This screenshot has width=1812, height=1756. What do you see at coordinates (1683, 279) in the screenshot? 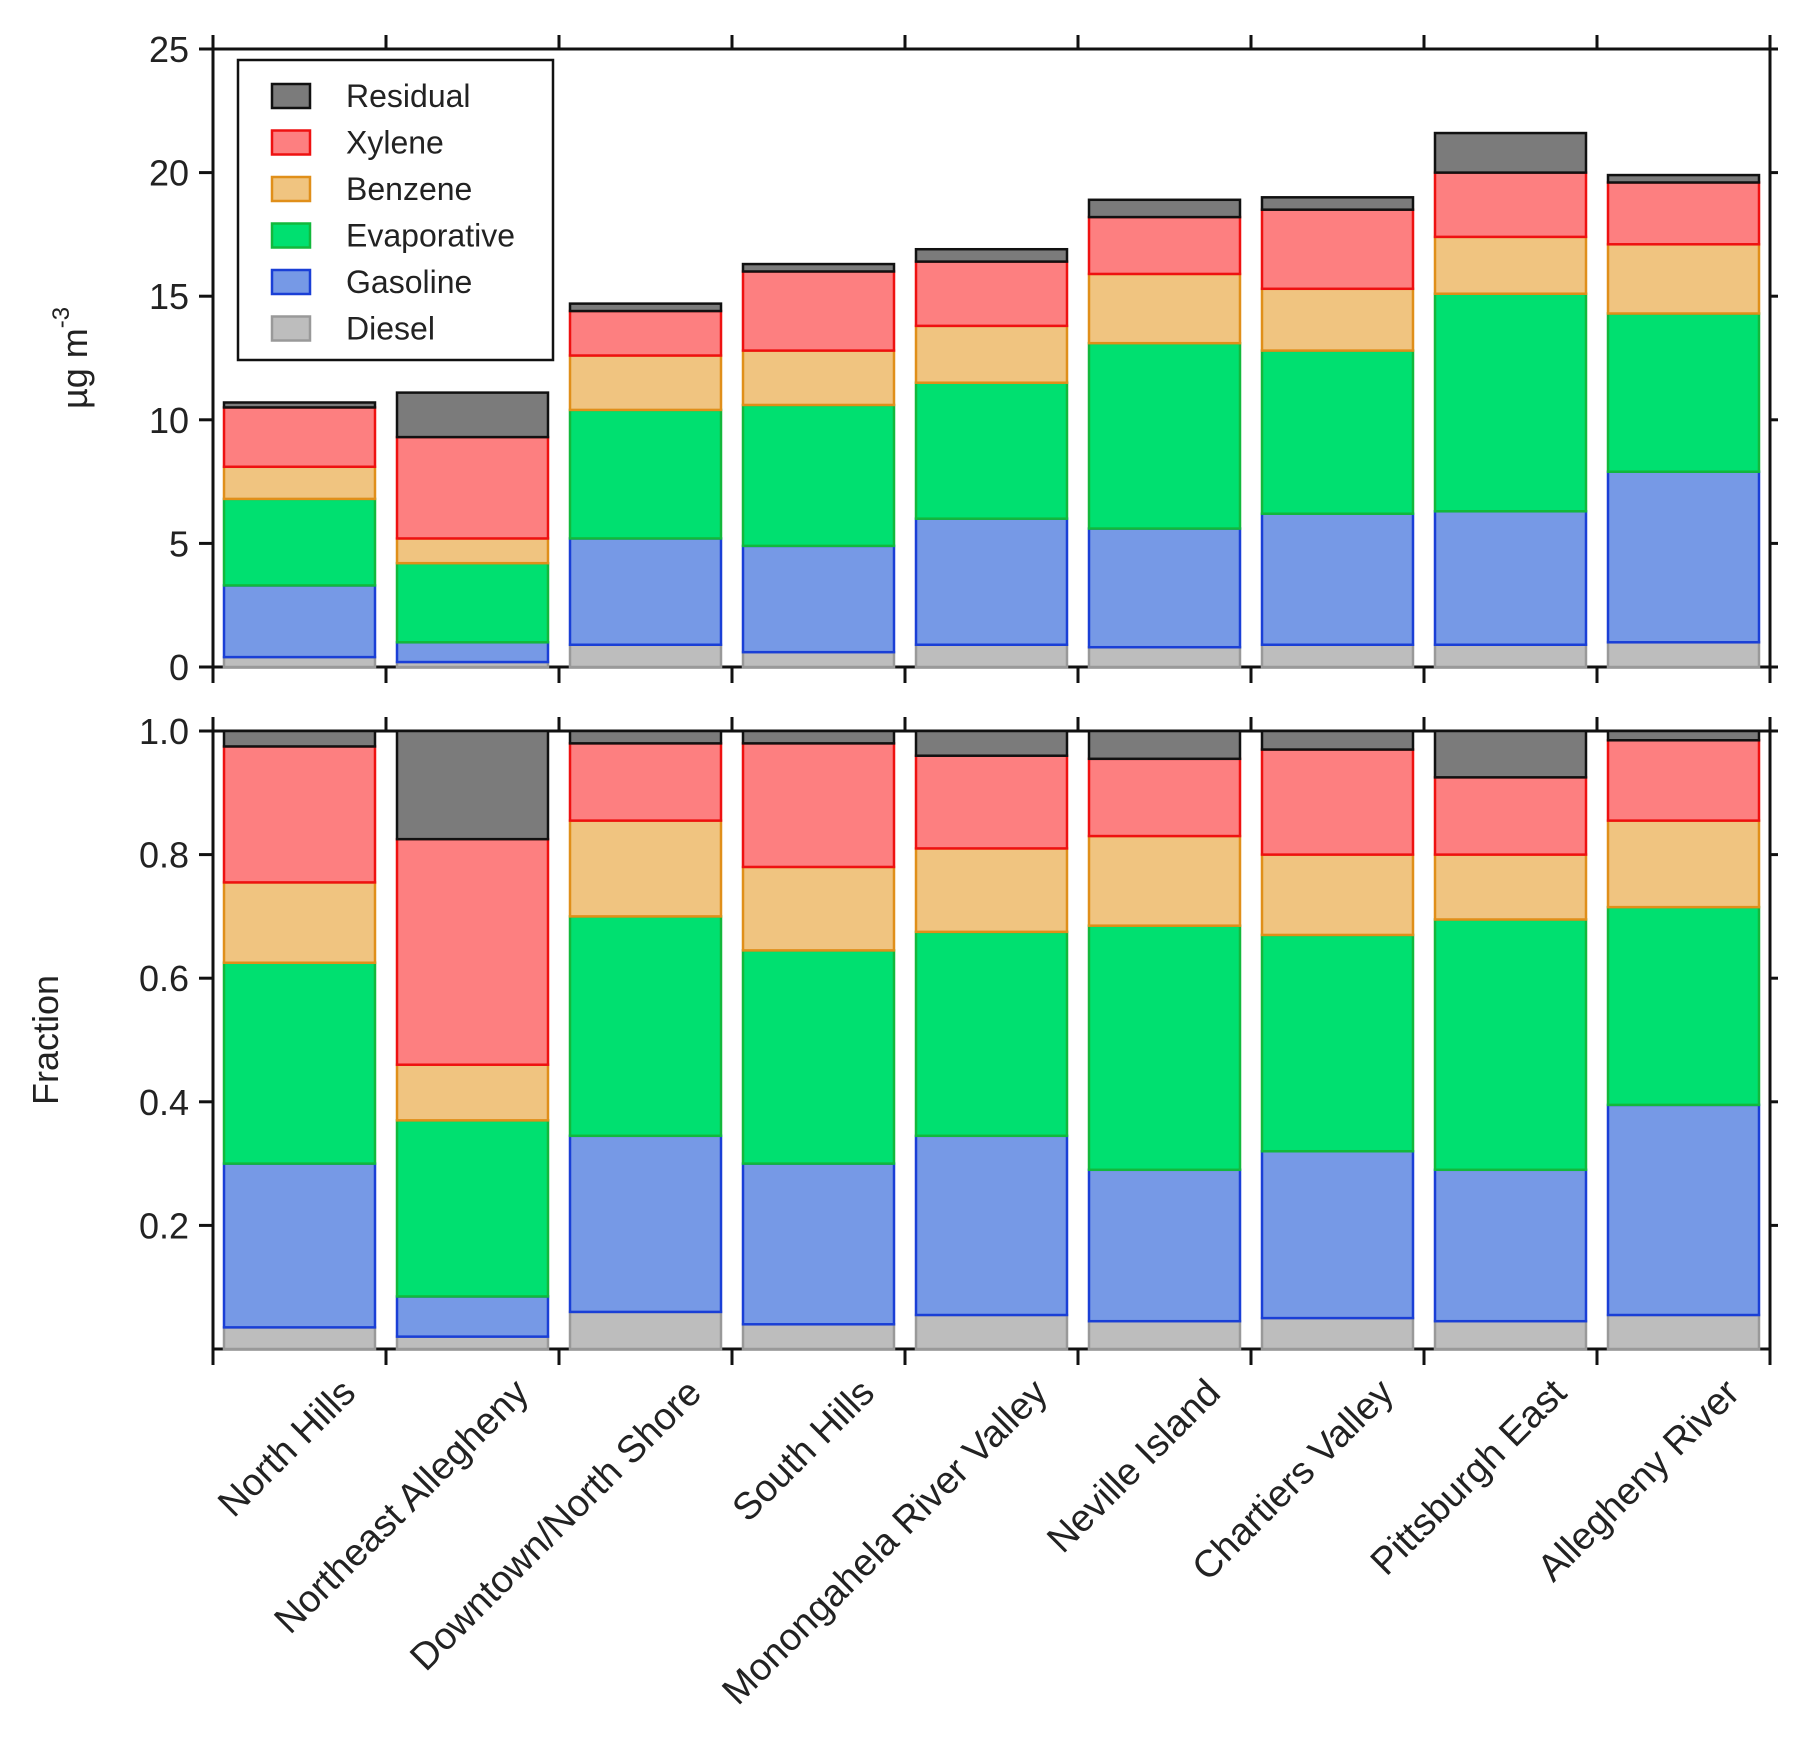
I see `bar-segment-benzene-allegheny-river` at bounding box center [1683, 279].